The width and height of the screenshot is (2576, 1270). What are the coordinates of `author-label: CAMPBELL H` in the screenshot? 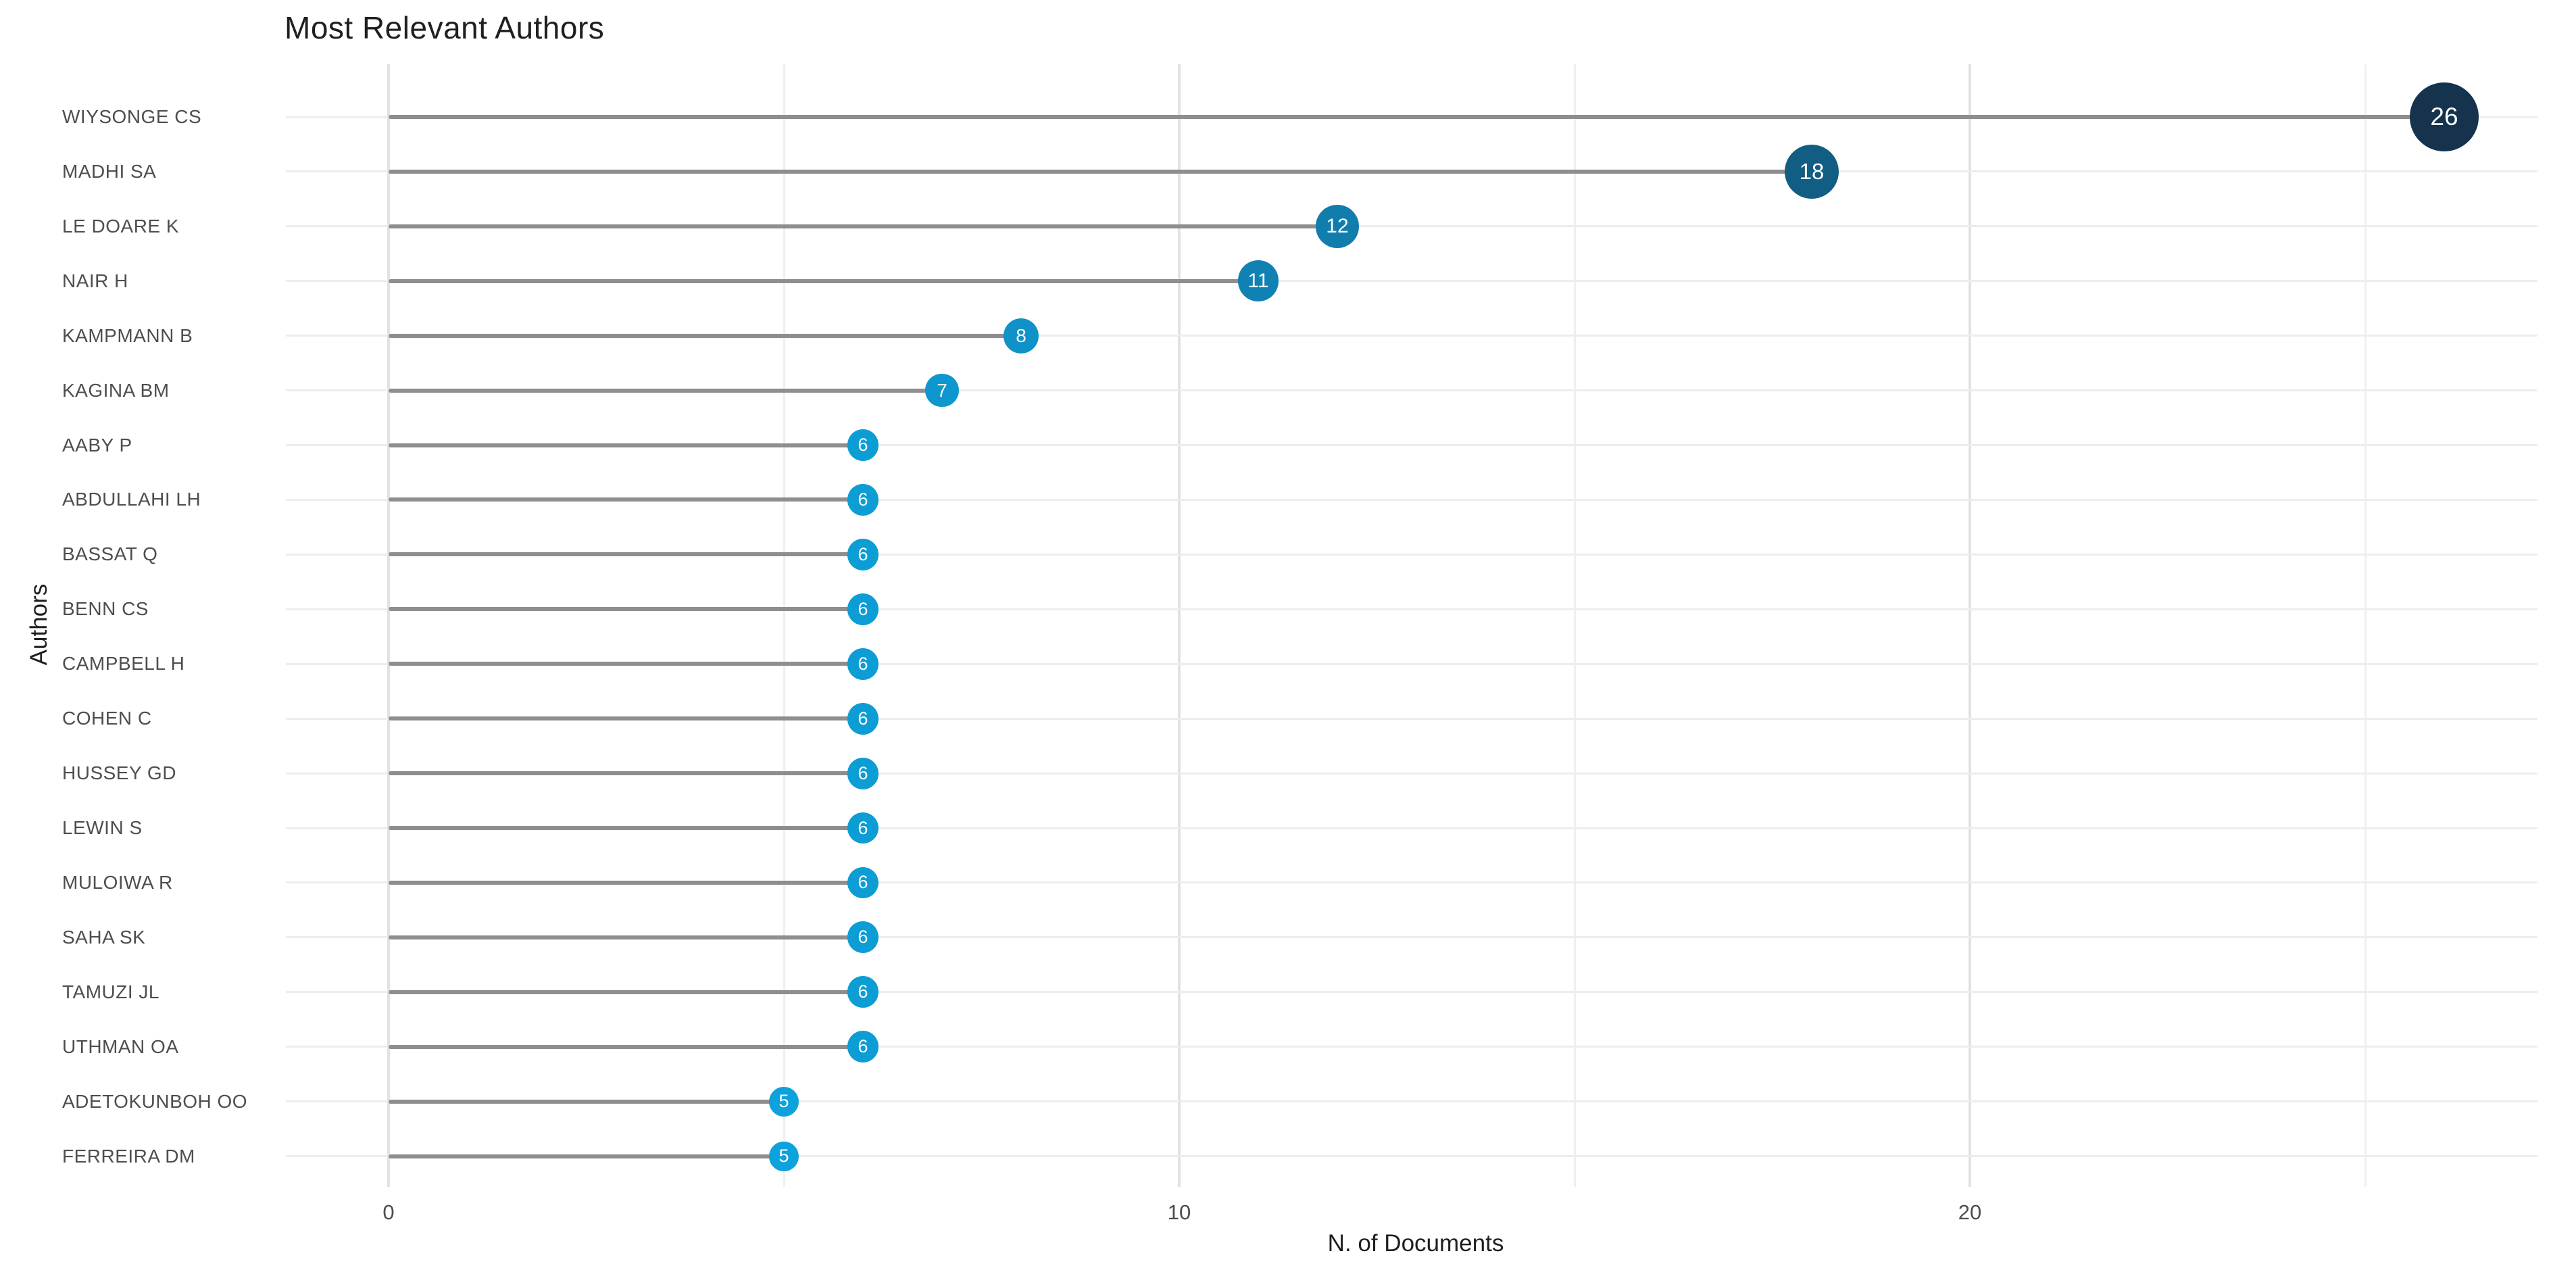 It's located at (124, 664).